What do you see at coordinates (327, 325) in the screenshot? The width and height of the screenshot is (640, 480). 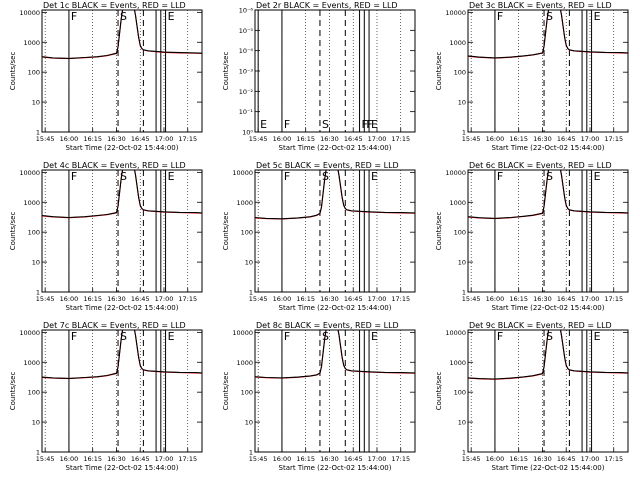 I see `panel-title: Det 8c BLACK = Events, RED = LLD` at bounding box center [327, 325].